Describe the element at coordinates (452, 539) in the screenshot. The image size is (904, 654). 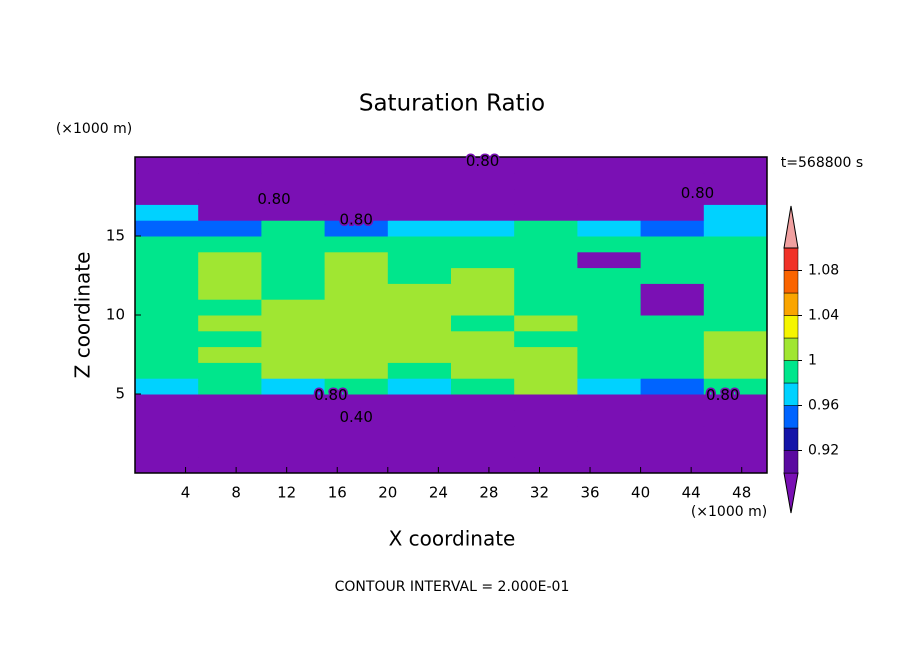
I see `x-axis-title: X coordinate` at that location.